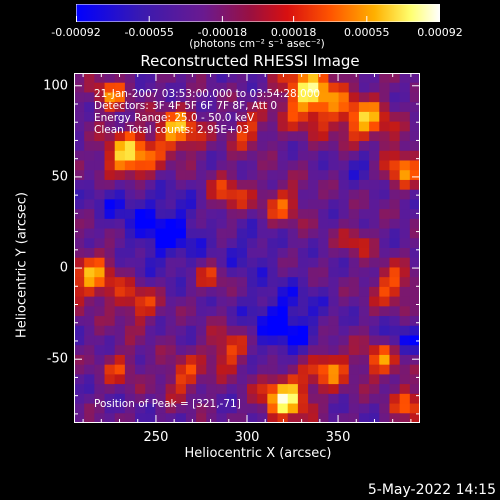  Describe the element at coordinates (250, 61) in the screenshot. I see `chart-title: Reconstructed RHESSI Image` at that location.